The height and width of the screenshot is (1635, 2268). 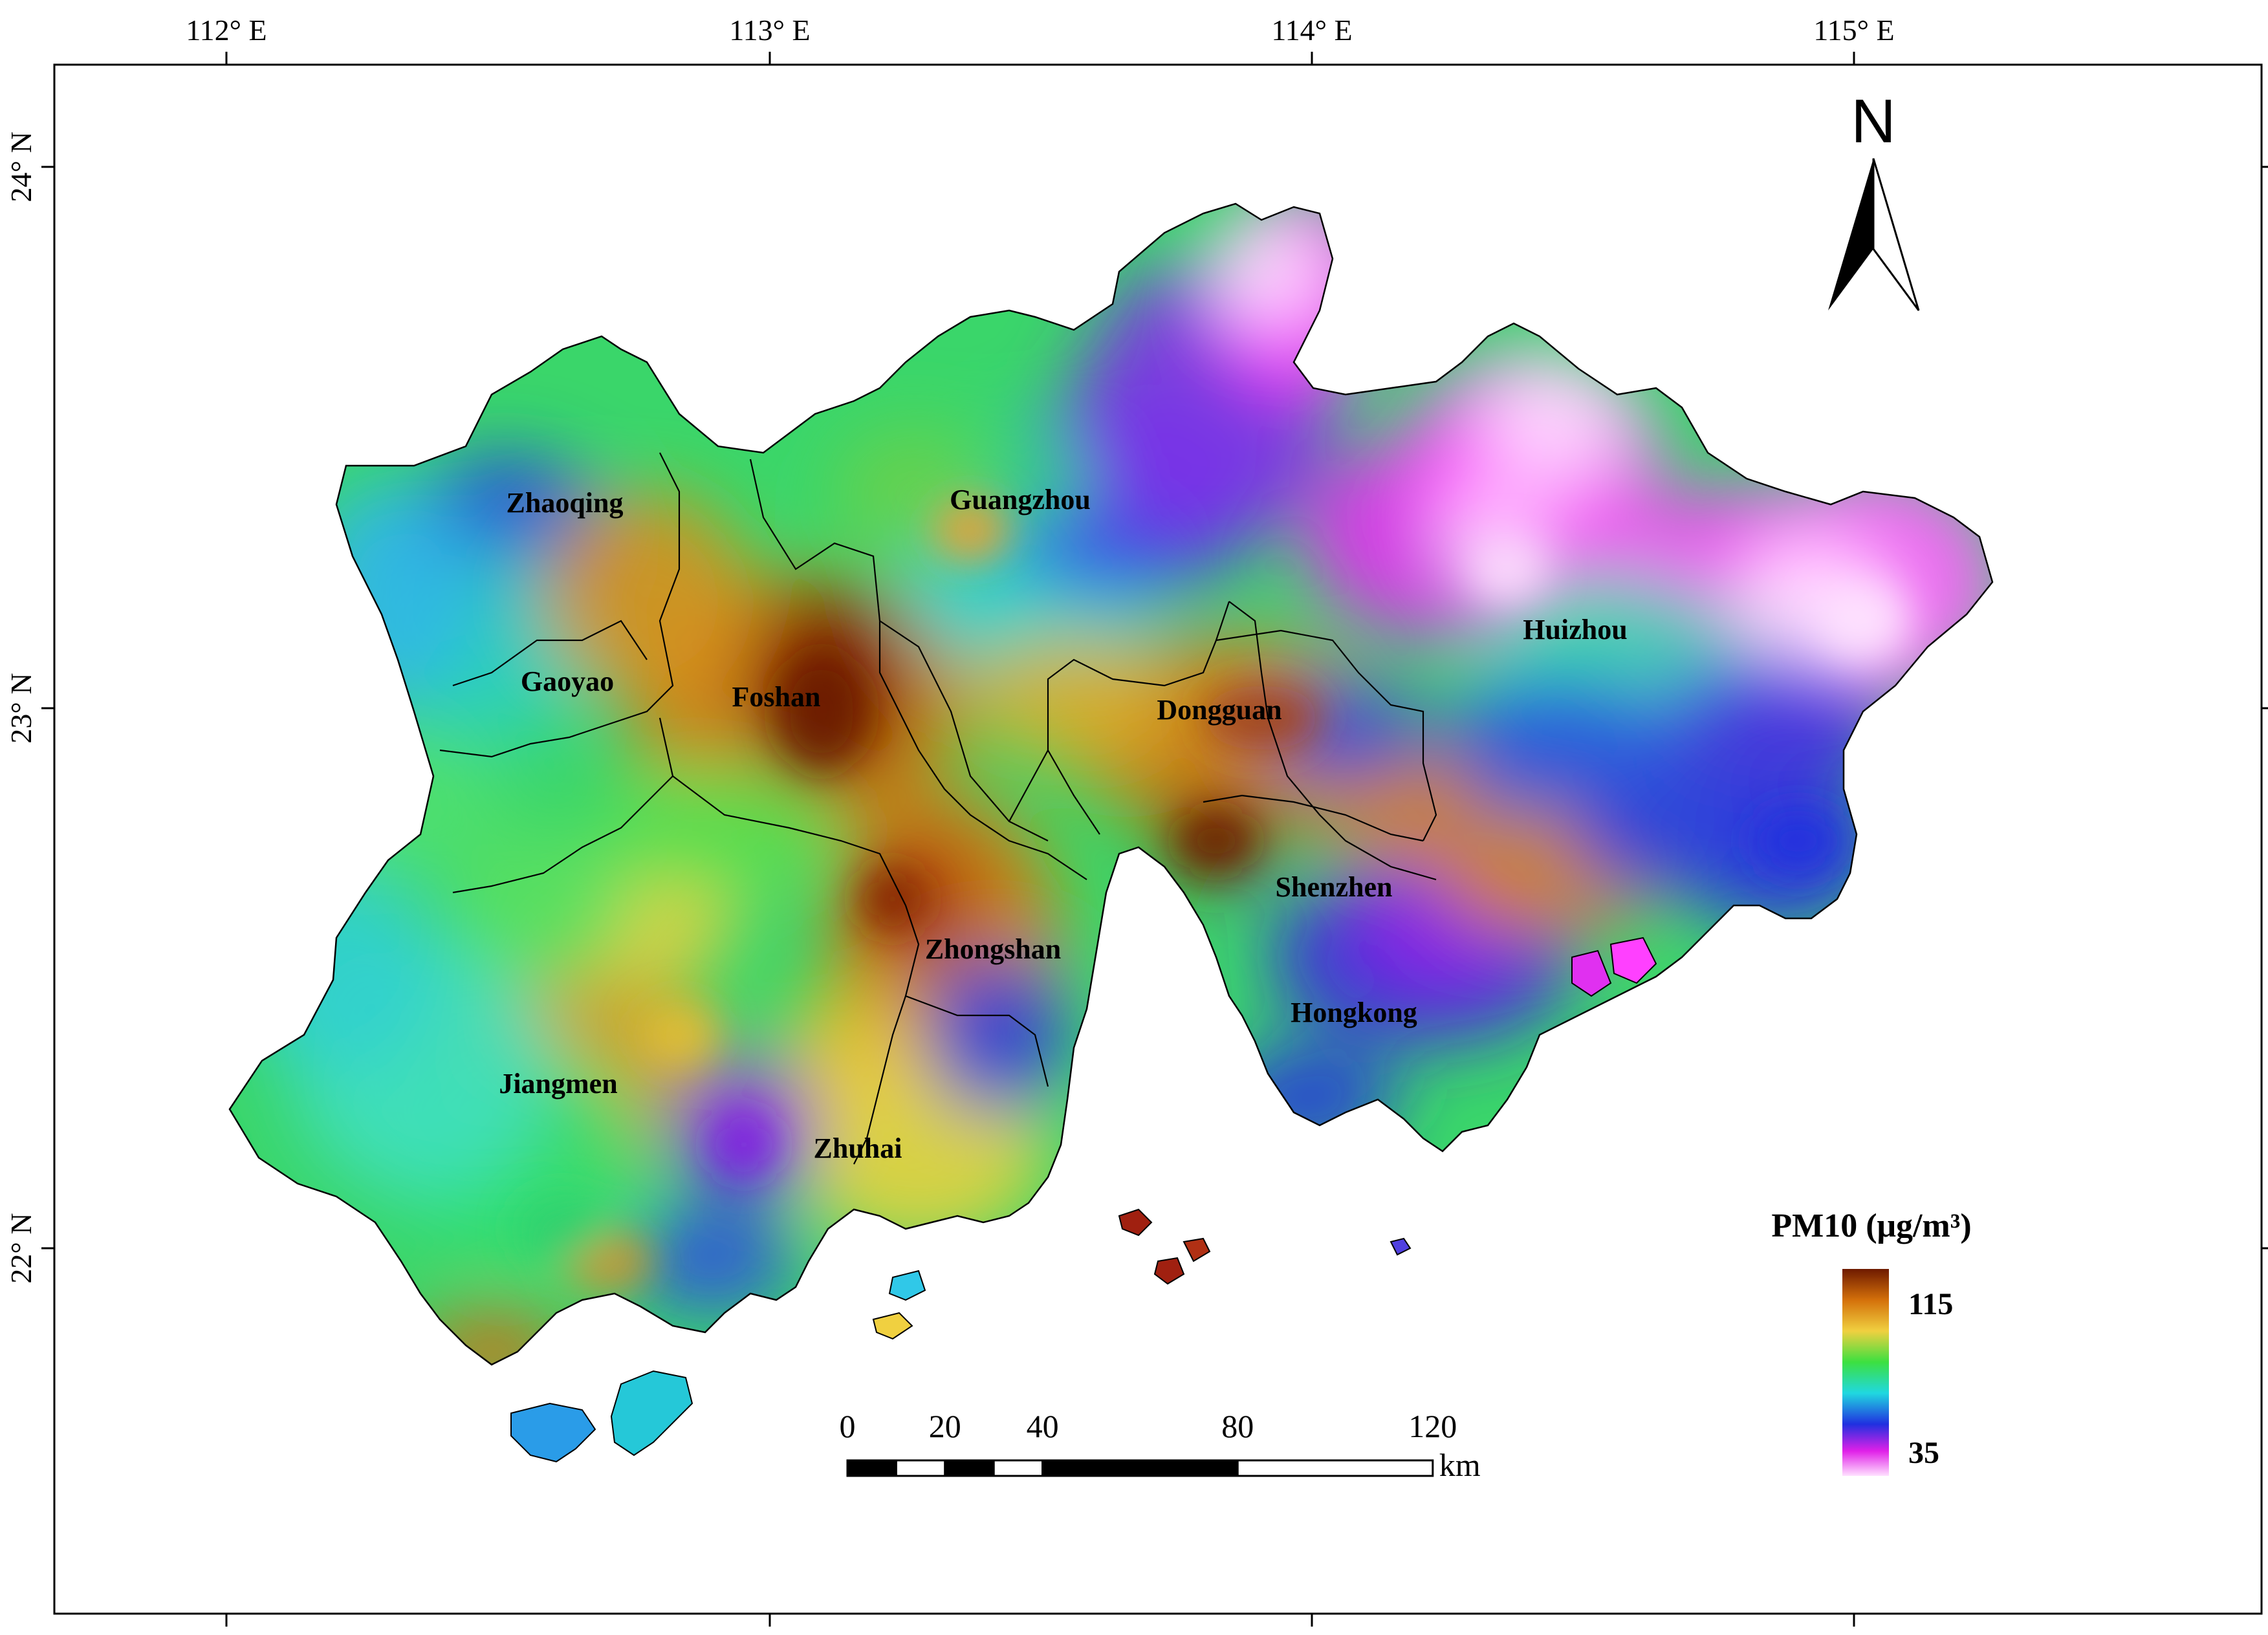 What do you see at coordinates (1871, 1225) in the screenshot?
I see `legend-title: PM10 (μg/m³)` at bounding box center [1871, 1225].